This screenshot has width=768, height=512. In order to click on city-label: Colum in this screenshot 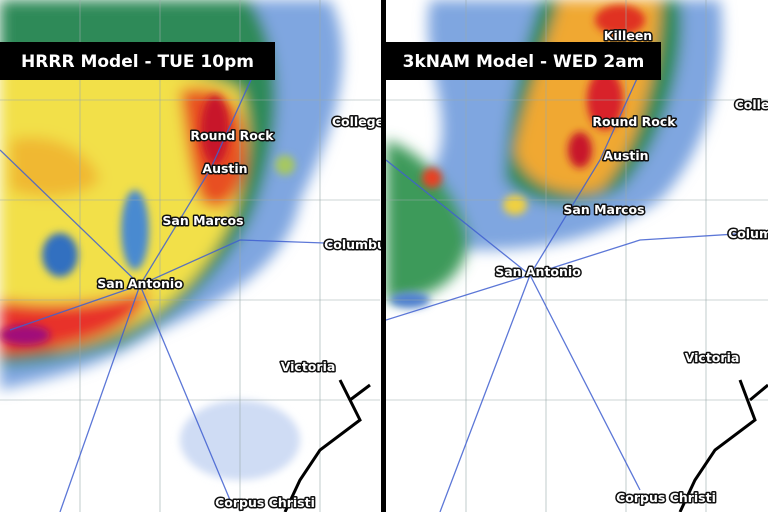, I will do `click(748, 233)`.